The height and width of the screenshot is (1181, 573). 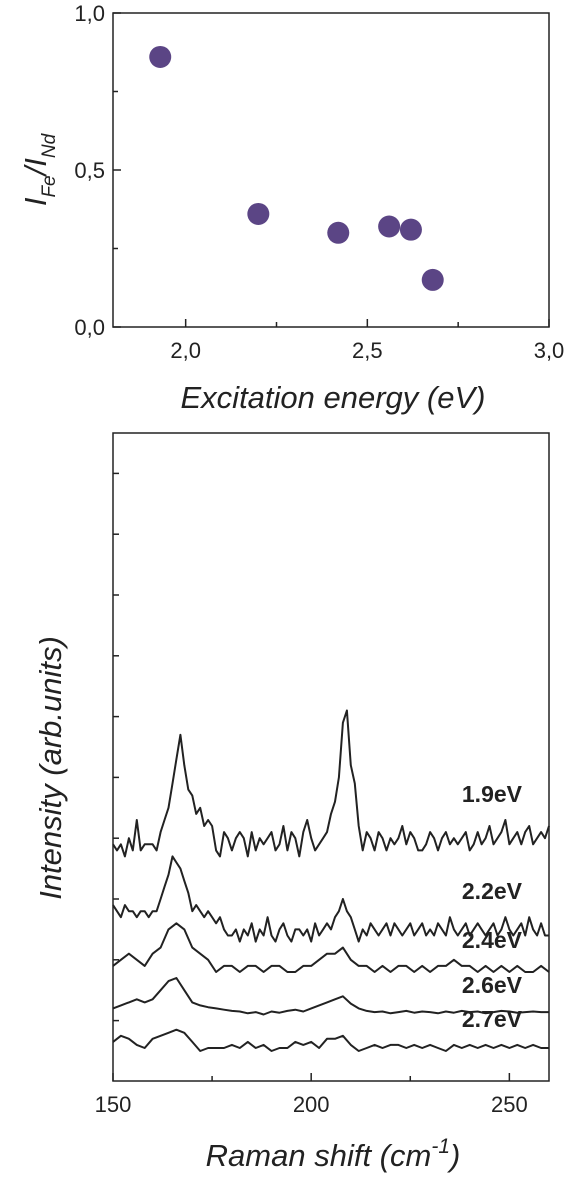 What do you see at coordinates (331, 783) in the screenshot?
I see `spectrum-line-1-9ev` at bounding box center [331, 783].